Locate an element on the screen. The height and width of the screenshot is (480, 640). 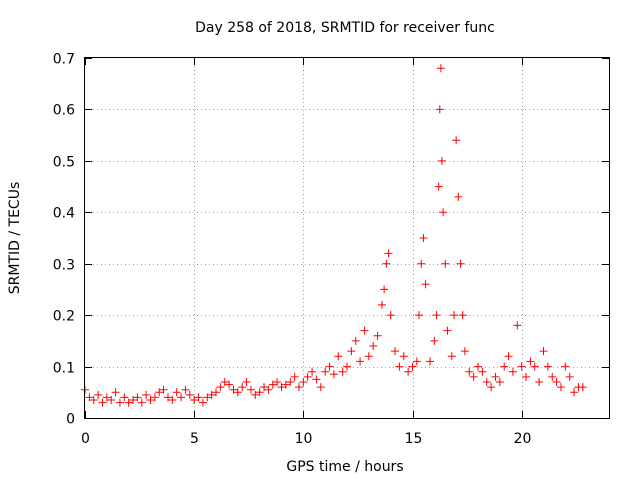
y-axis-label: SRMTID / TECUs is located at coordinates (15, 238).